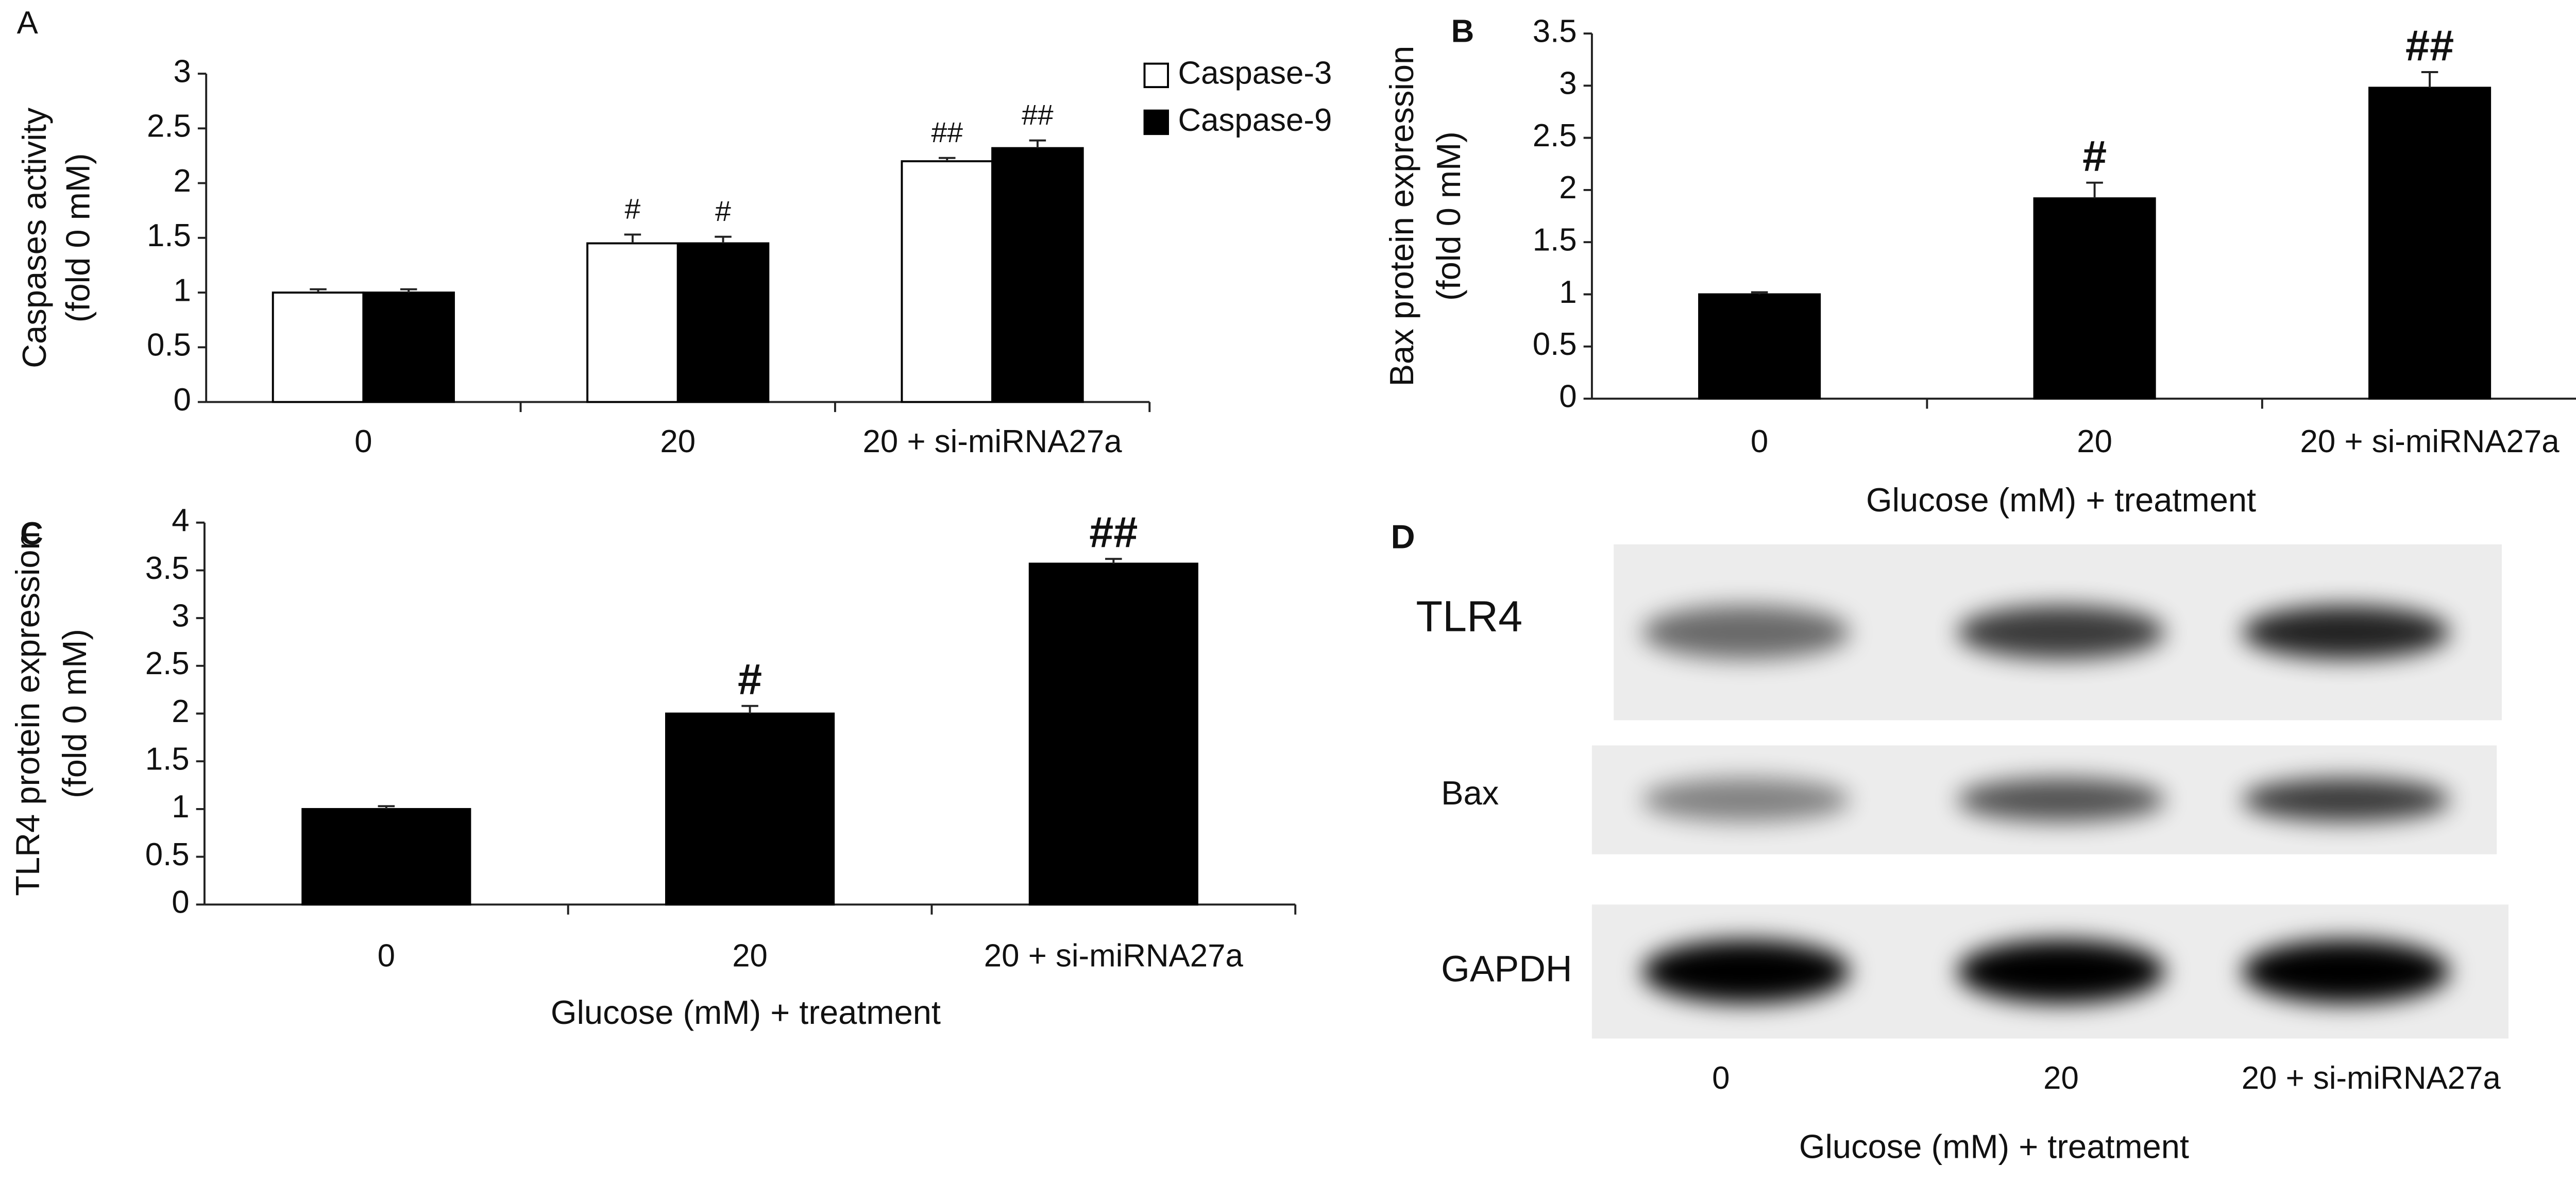 The height and width of the screenshot is (1200, 2576). I want to click on panel-label: C, so click(31, 534).